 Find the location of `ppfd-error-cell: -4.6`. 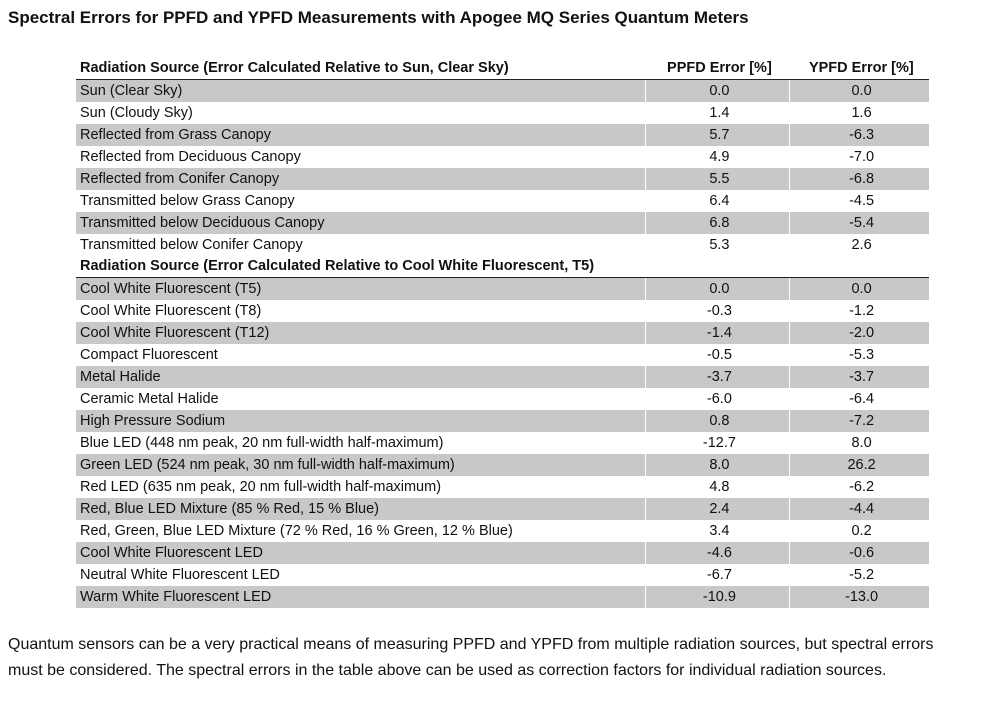

ppfd-error-cell: -4.6 is located at coordinates (717, 553).